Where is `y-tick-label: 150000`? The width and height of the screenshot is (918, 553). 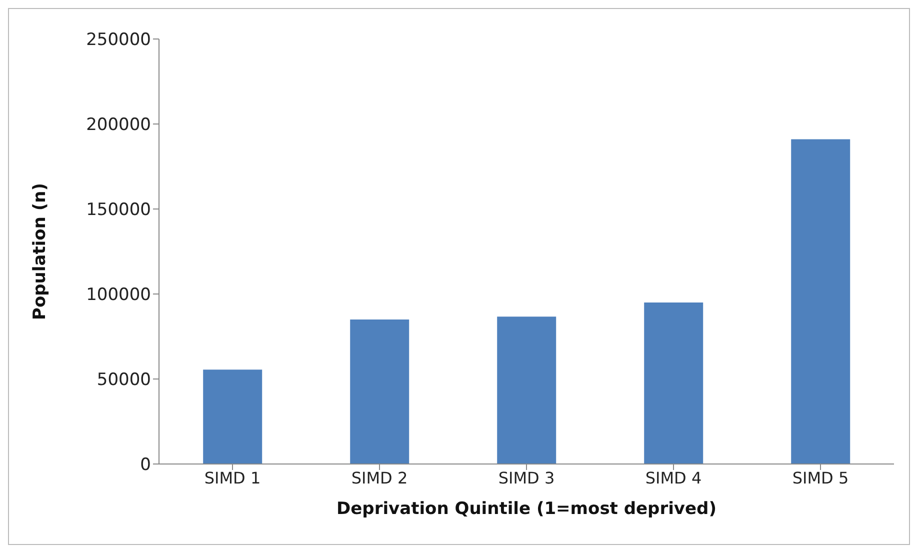 y-tick-label: 150000 is located at coordinates (118, 210).